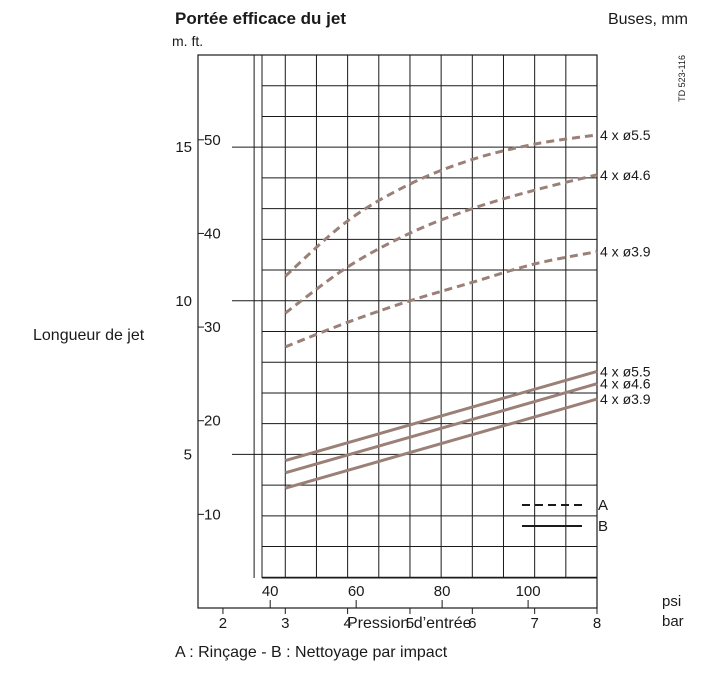  What do you see at coordinates (347, 623) in the screenshot?
I see `x-tick-label-bar: 4` at bounding box center [347, 623].